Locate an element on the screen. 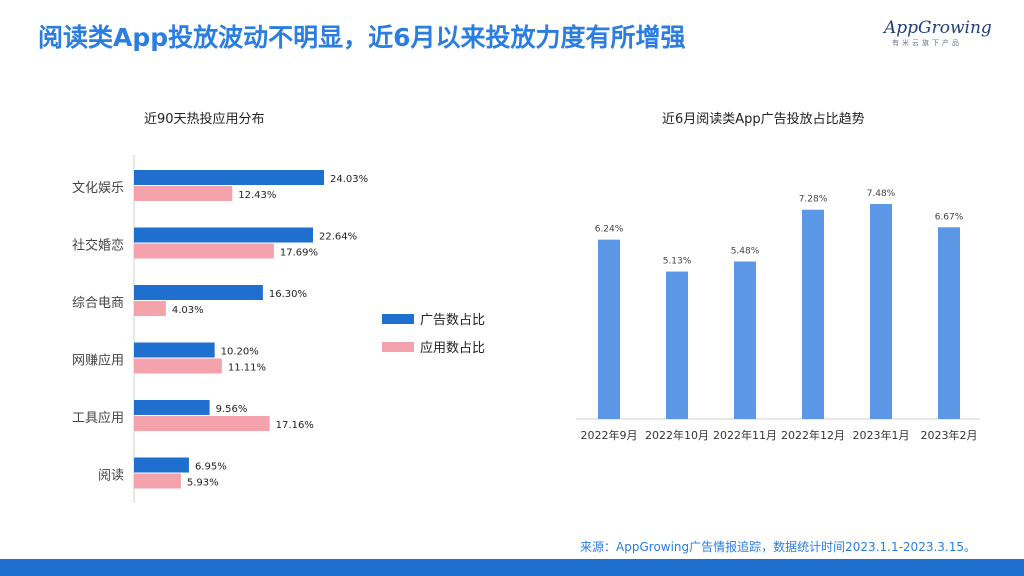 The image size is (1024, 576). app-bar-label-0: 12.43% is located at coordinates (257, 195).